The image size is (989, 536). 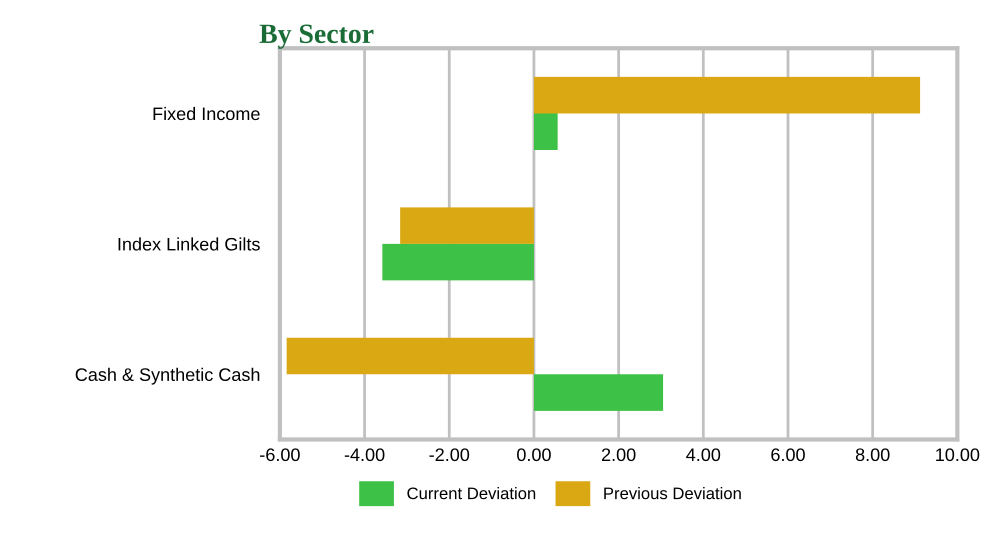 What do you see at coordinates (619, 455) in the screenshot?
I see `x-tick-label: 2.00` at bounding box center [619, 455].